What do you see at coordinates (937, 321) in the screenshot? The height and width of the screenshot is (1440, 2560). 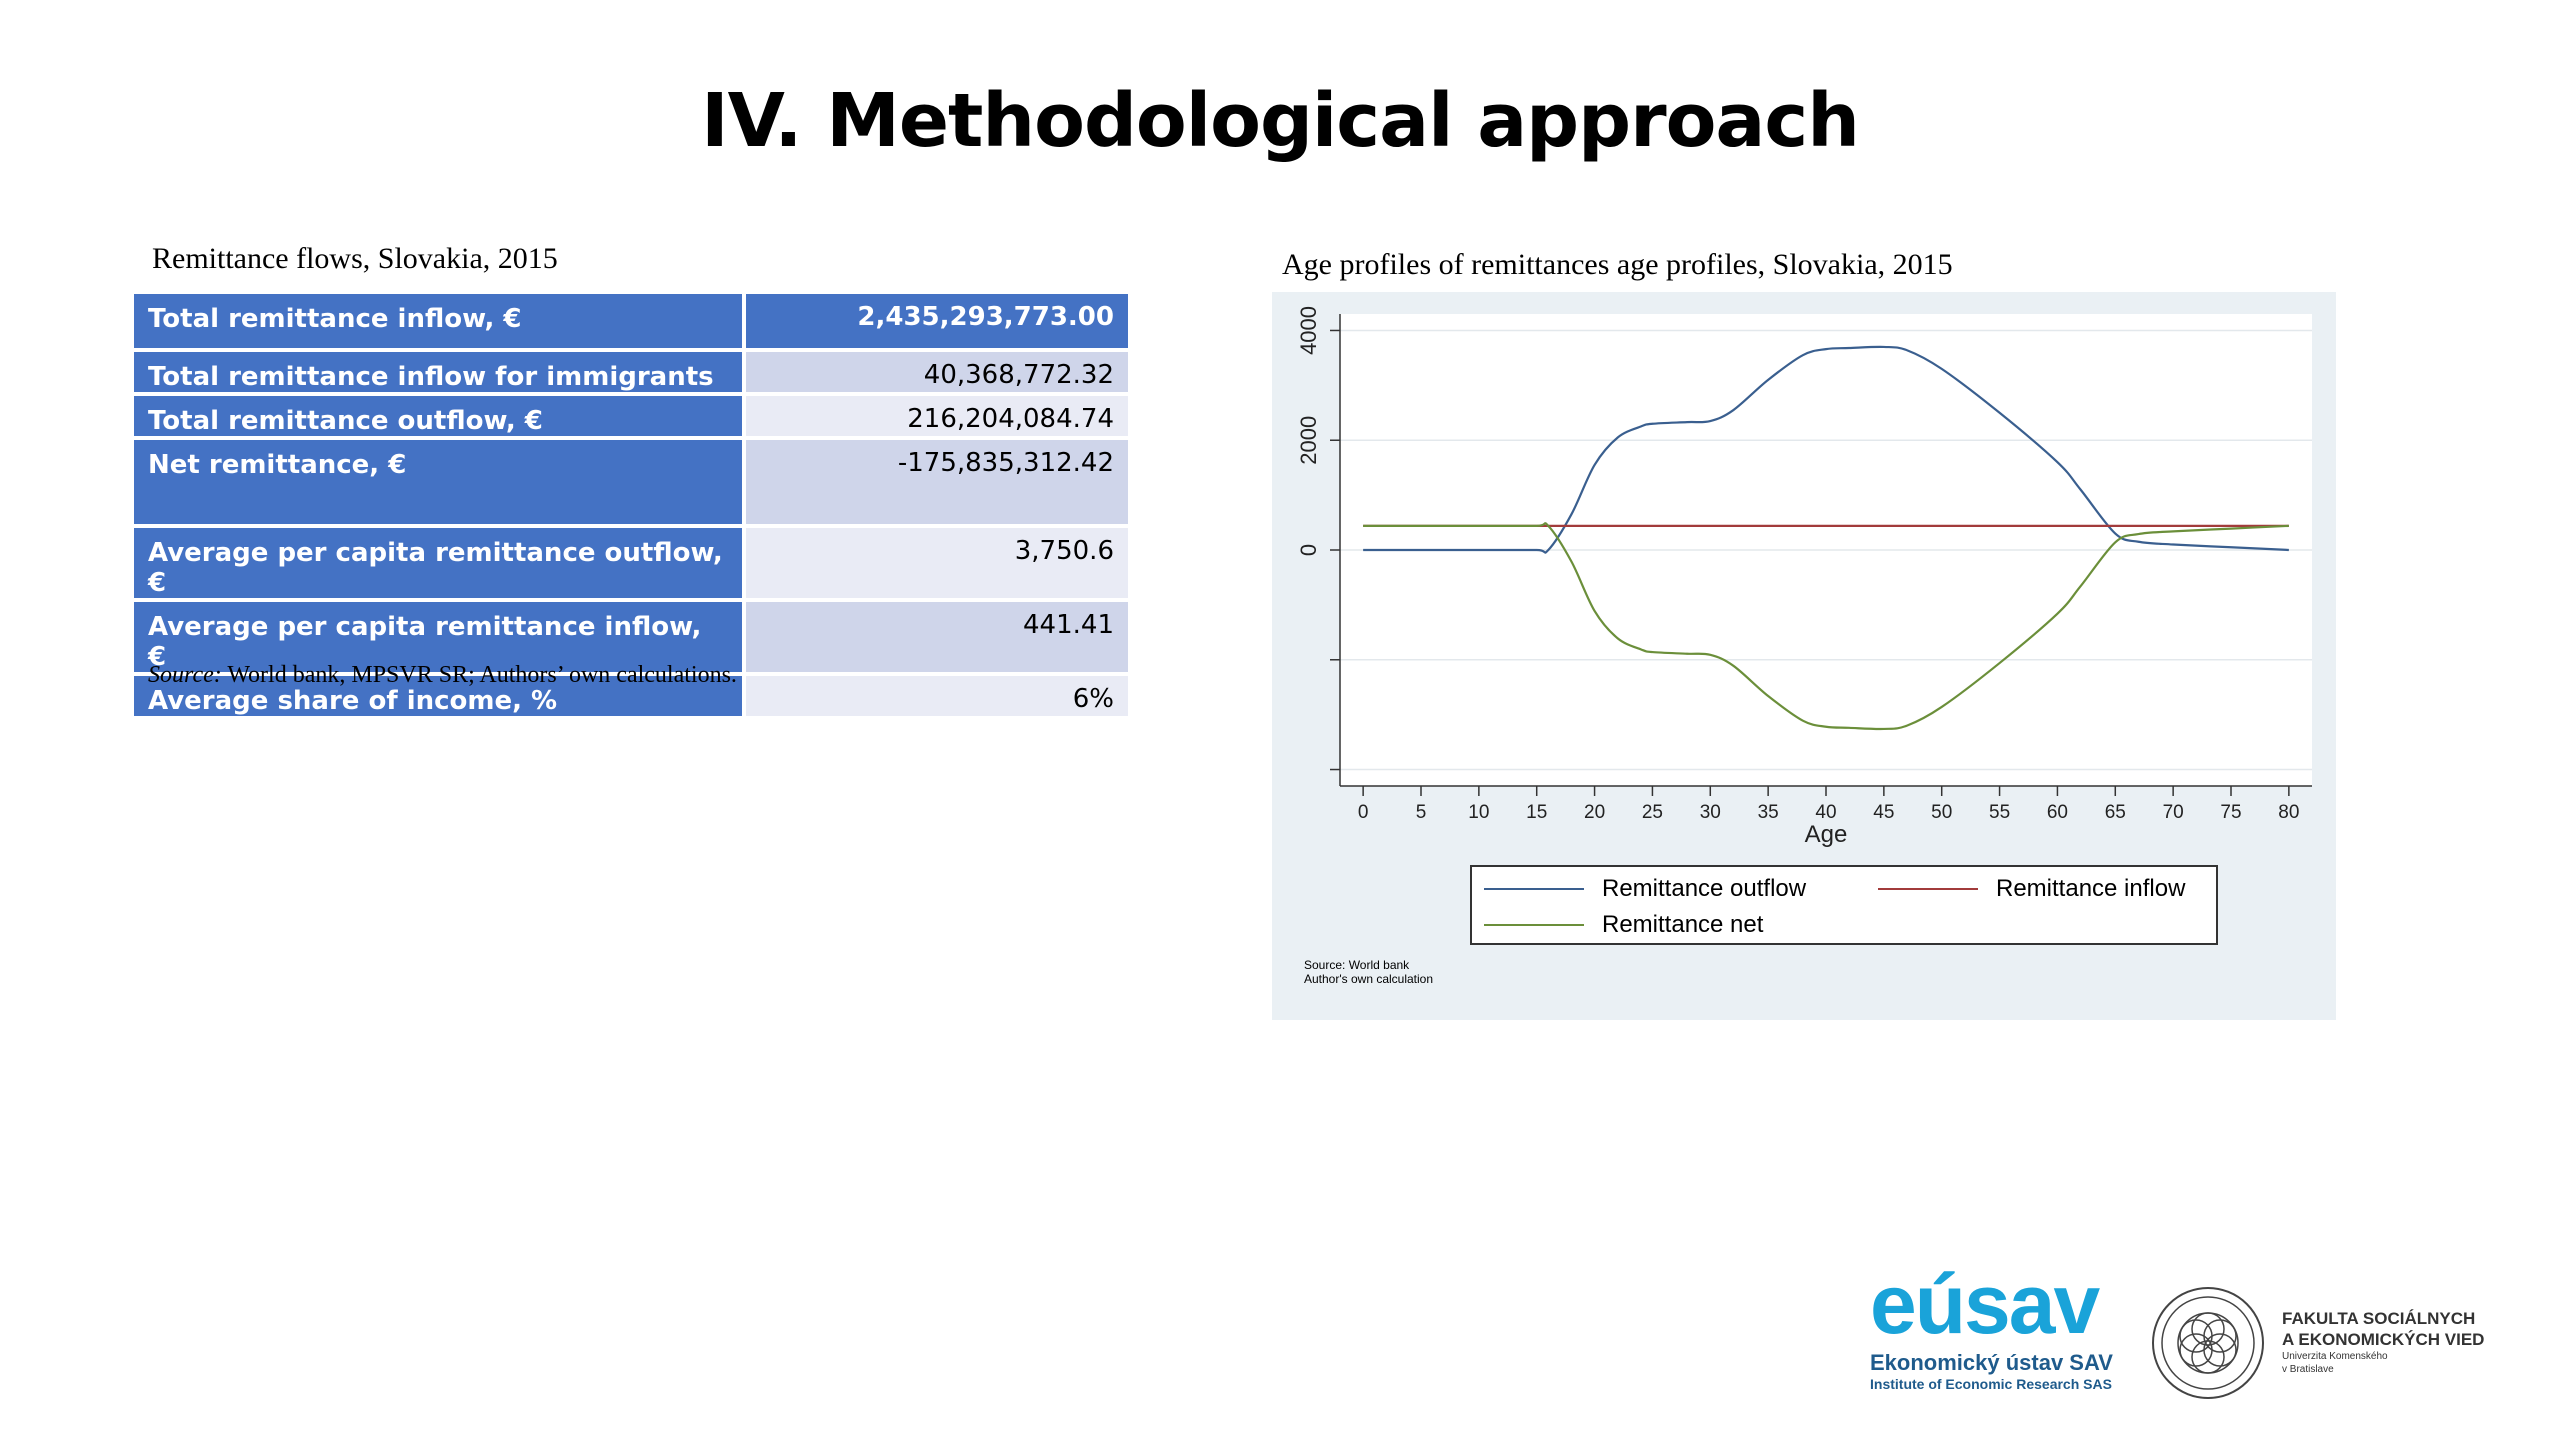 I see `row-value: 2,435,293,773.00` at bounding box center [937, 321].